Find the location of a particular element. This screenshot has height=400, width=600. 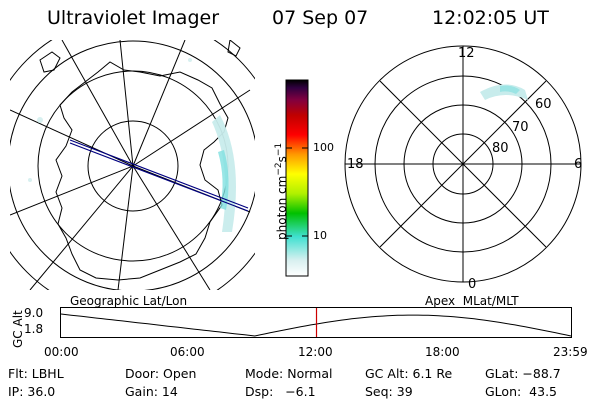

info-gc-alt: GC Alt: 6.1 Re is located at coordinates (409, 373).